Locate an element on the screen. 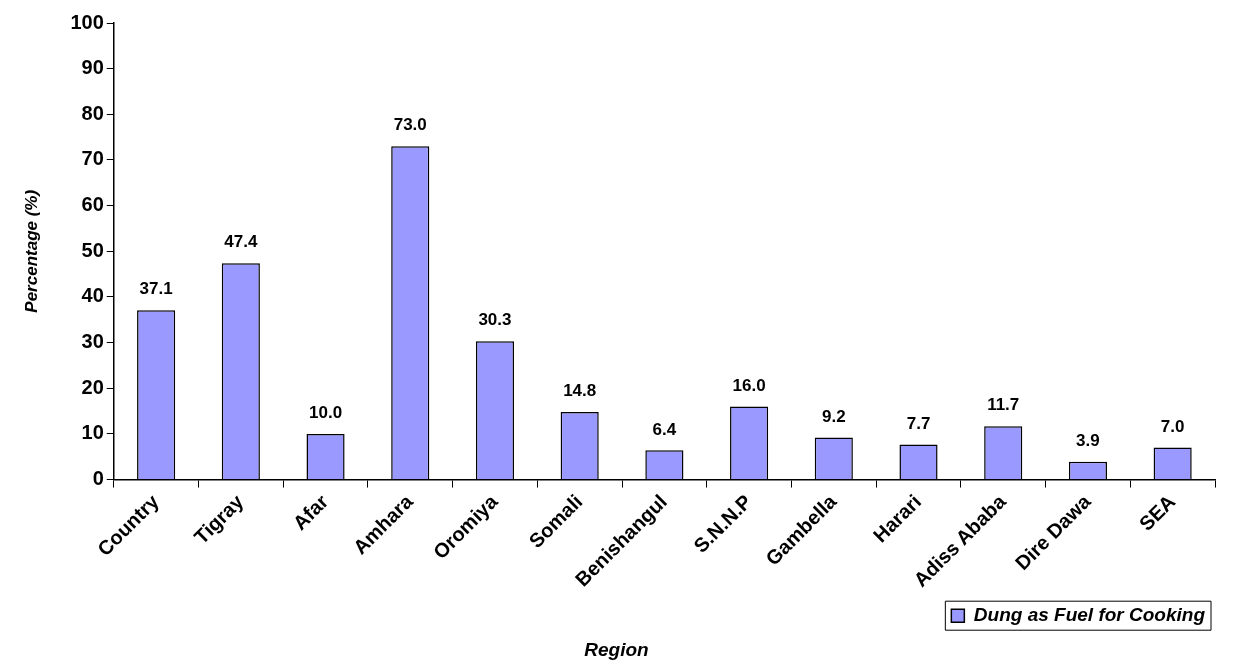 This screenshot has width=1233, height=670. data-label: 10.0 is located at coordinates (326, 413).